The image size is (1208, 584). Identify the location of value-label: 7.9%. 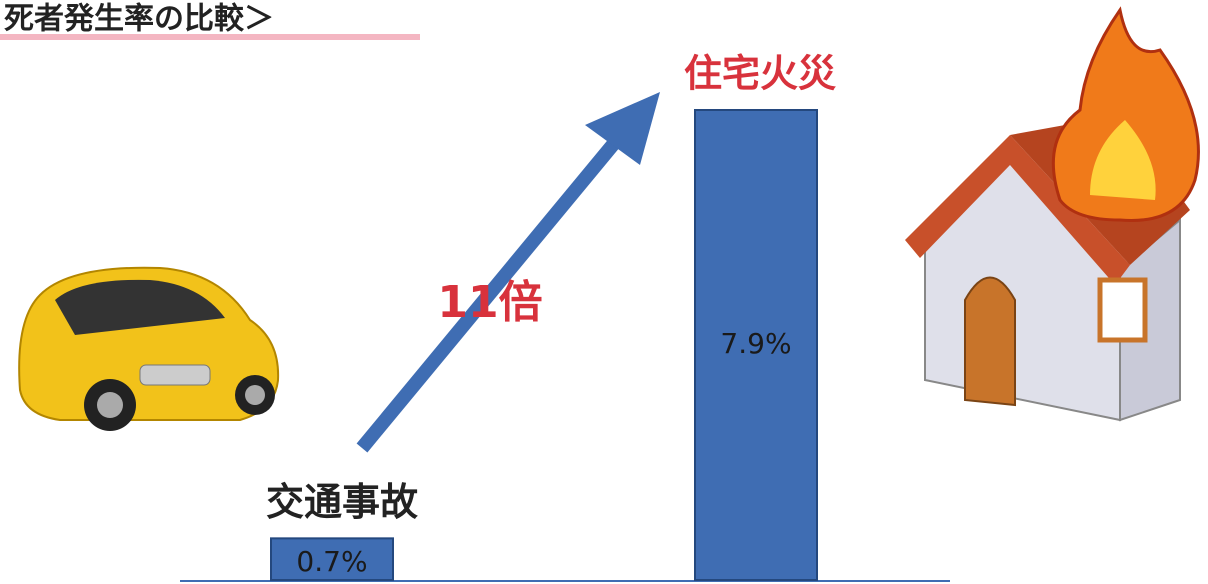
(755, 343).